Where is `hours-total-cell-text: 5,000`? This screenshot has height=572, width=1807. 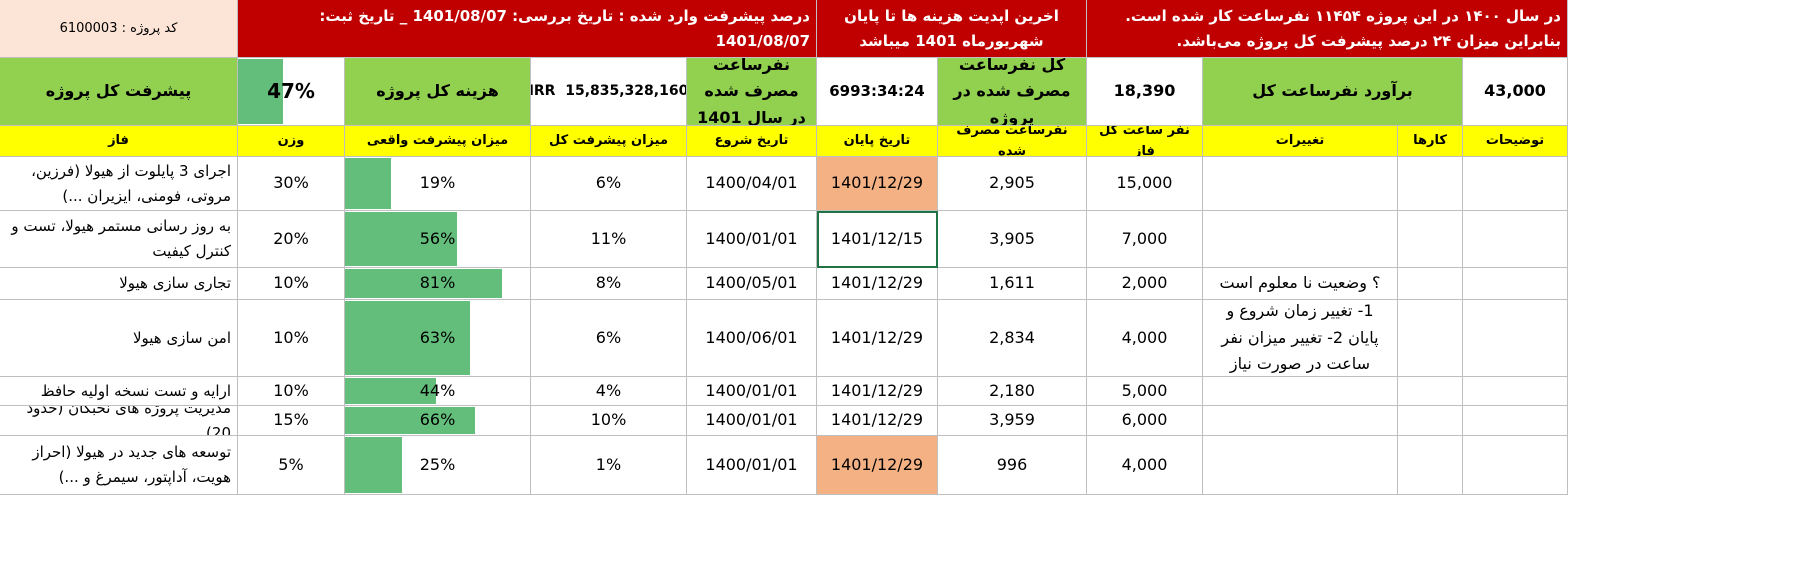
hours-total-cell-text: 5,000 is located at coordinates (1144, 390).